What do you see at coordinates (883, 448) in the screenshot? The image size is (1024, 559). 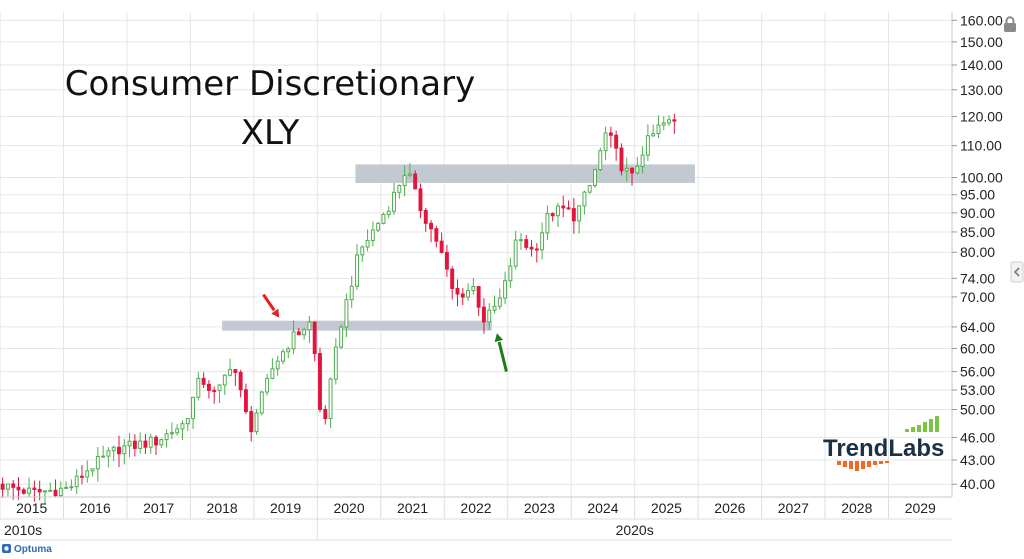 I see `logo-text: TrendLabs` at bounding box center [883, 448].